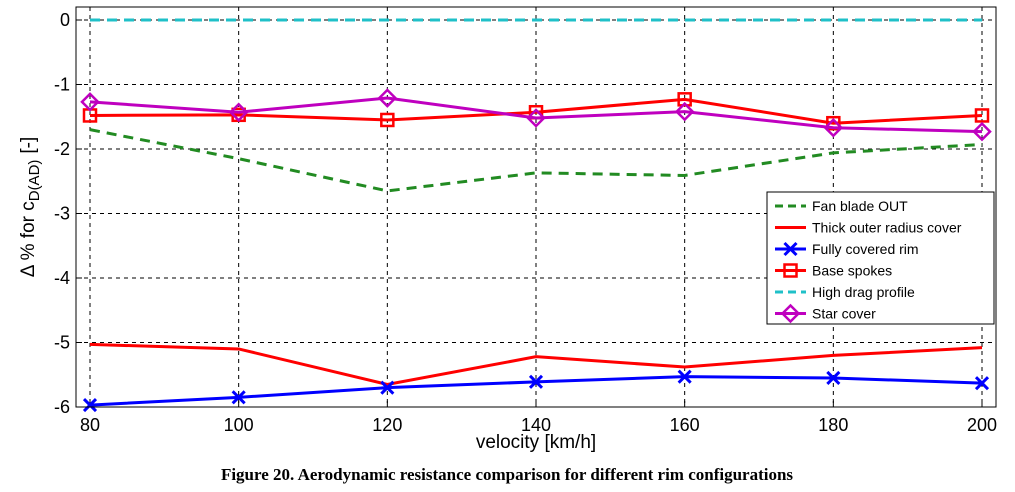  What do you see at coordinates (28, 239) in the screenshot?
I see `y-axis-label-main: Δ % for c` at bounding box center [28, 239].